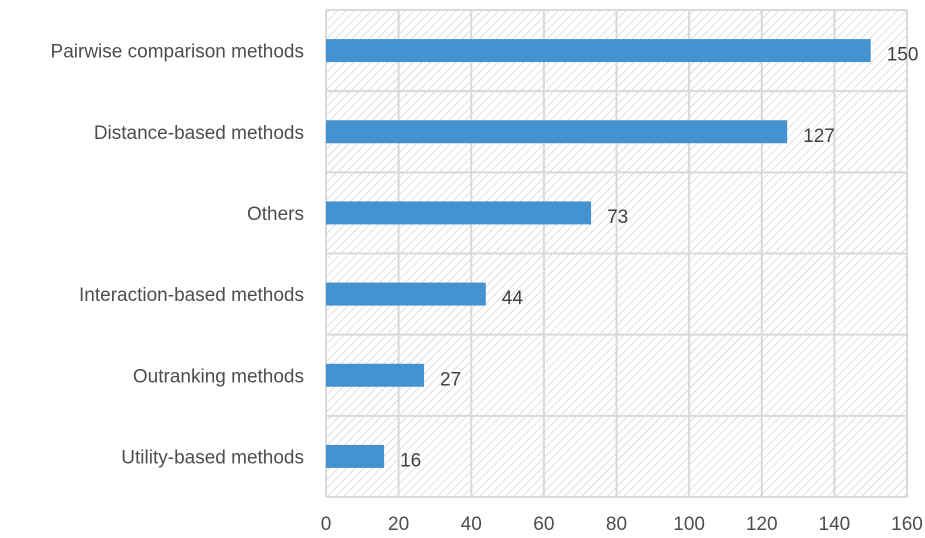 The width and height of the screenshot is (925, 538). What do you see at coordinates (617, 217) in the screenshot?
I see `data-label: 73` at bounding box center [617, 217].